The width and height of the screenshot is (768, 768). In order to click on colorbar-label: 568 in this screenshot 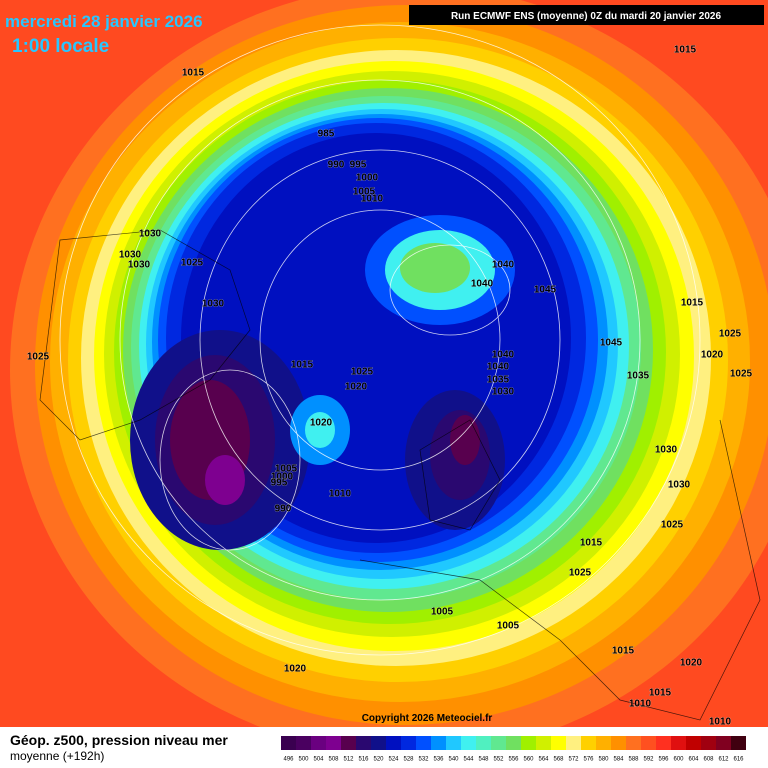, I will do `click(558, 760)`.